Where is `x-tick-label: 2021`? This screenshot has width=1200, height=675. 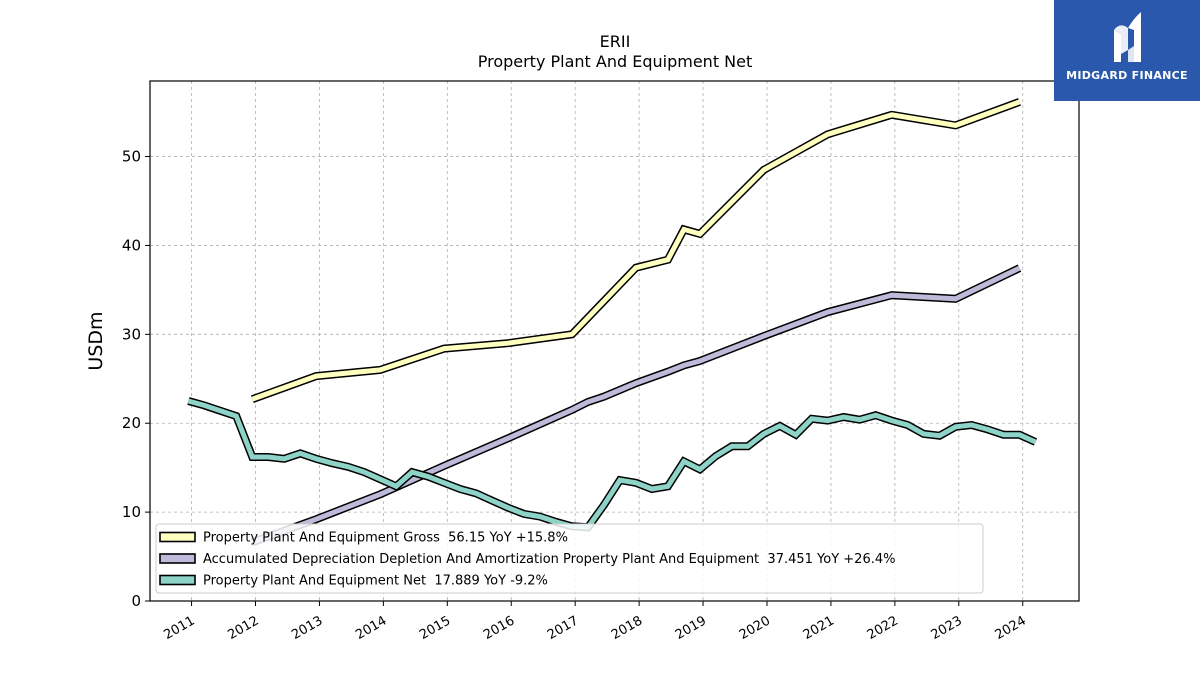 x-tick-label: 2021 is located at coordinates (819, 628).